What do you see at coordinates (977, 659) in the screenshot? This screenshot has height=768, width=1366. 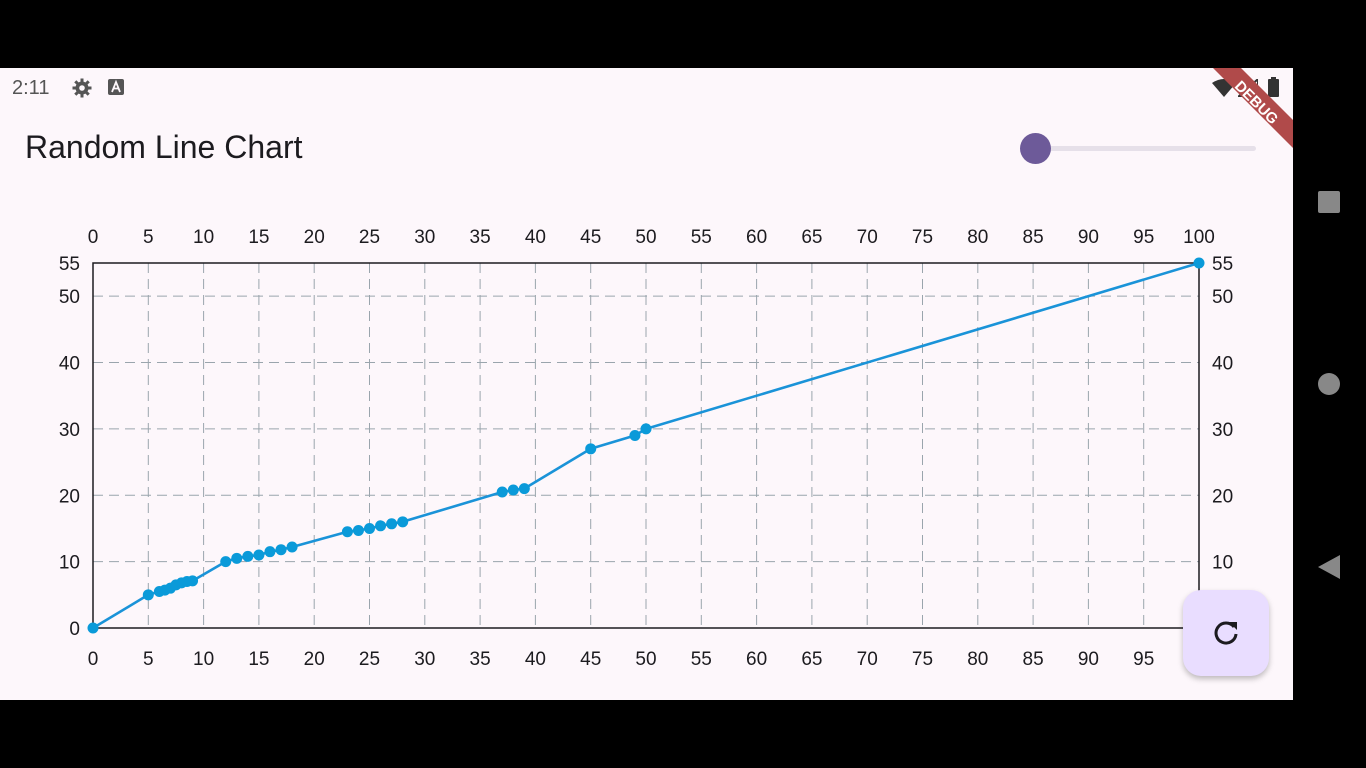 I see `x-tick-label-bottom: 80` at bounding box center [977, 659].